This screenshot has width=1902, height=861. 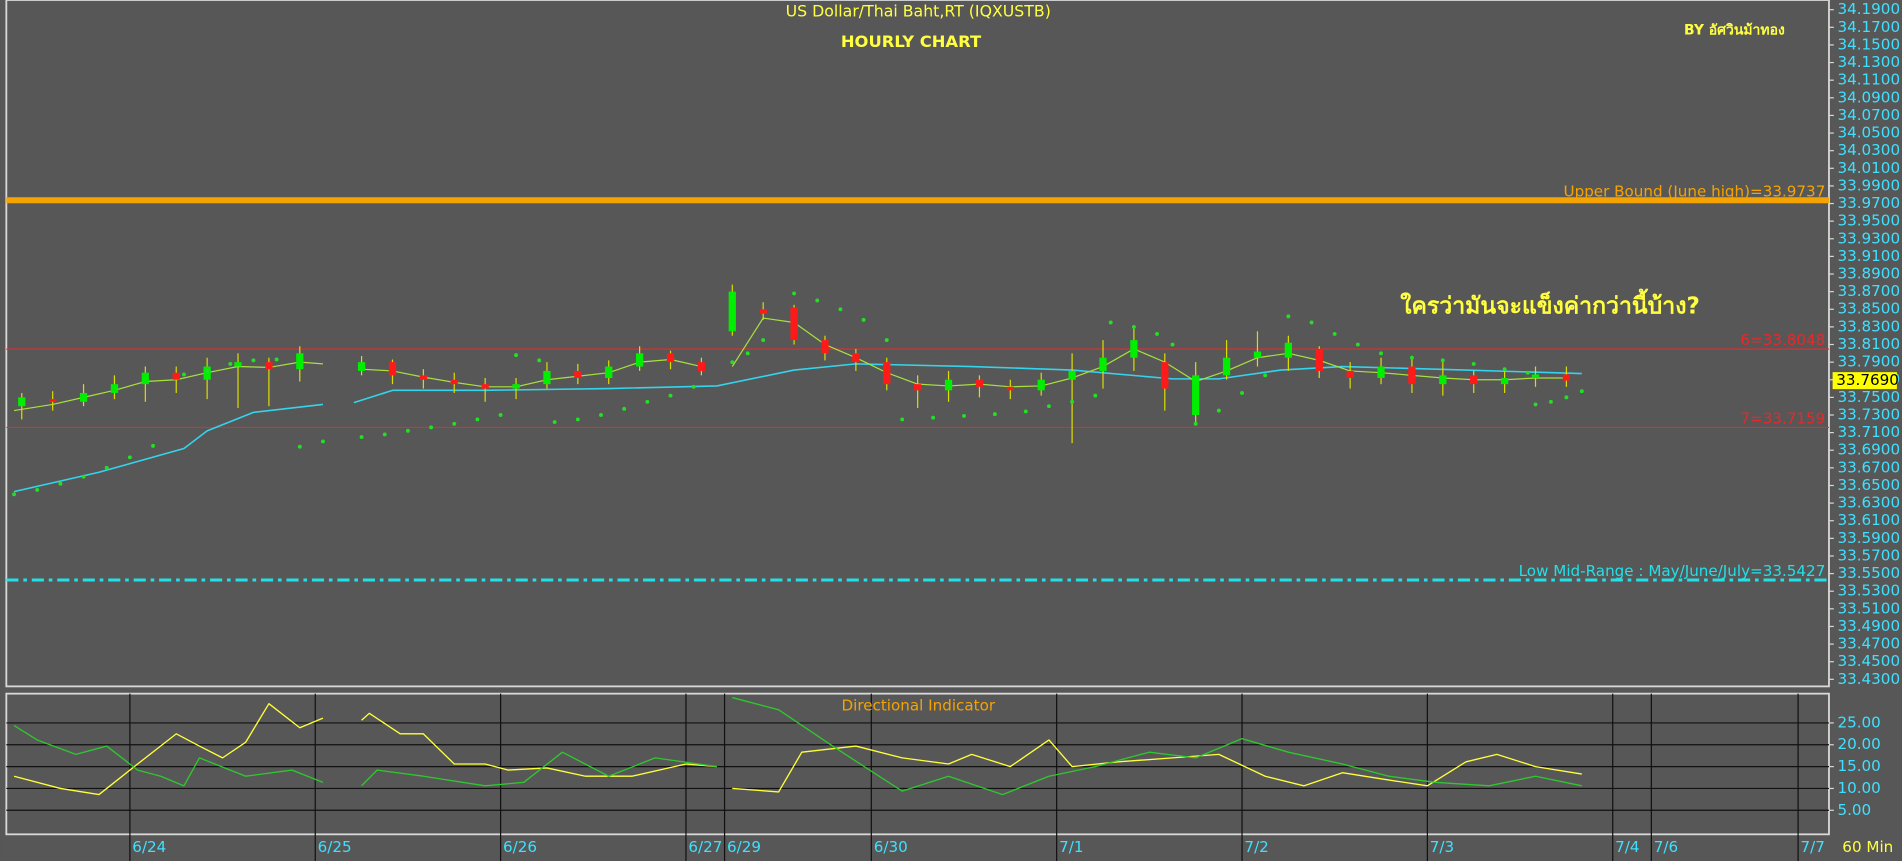 I want to click on y-tick-label: 33.6300, so click(x=1868, y=503).